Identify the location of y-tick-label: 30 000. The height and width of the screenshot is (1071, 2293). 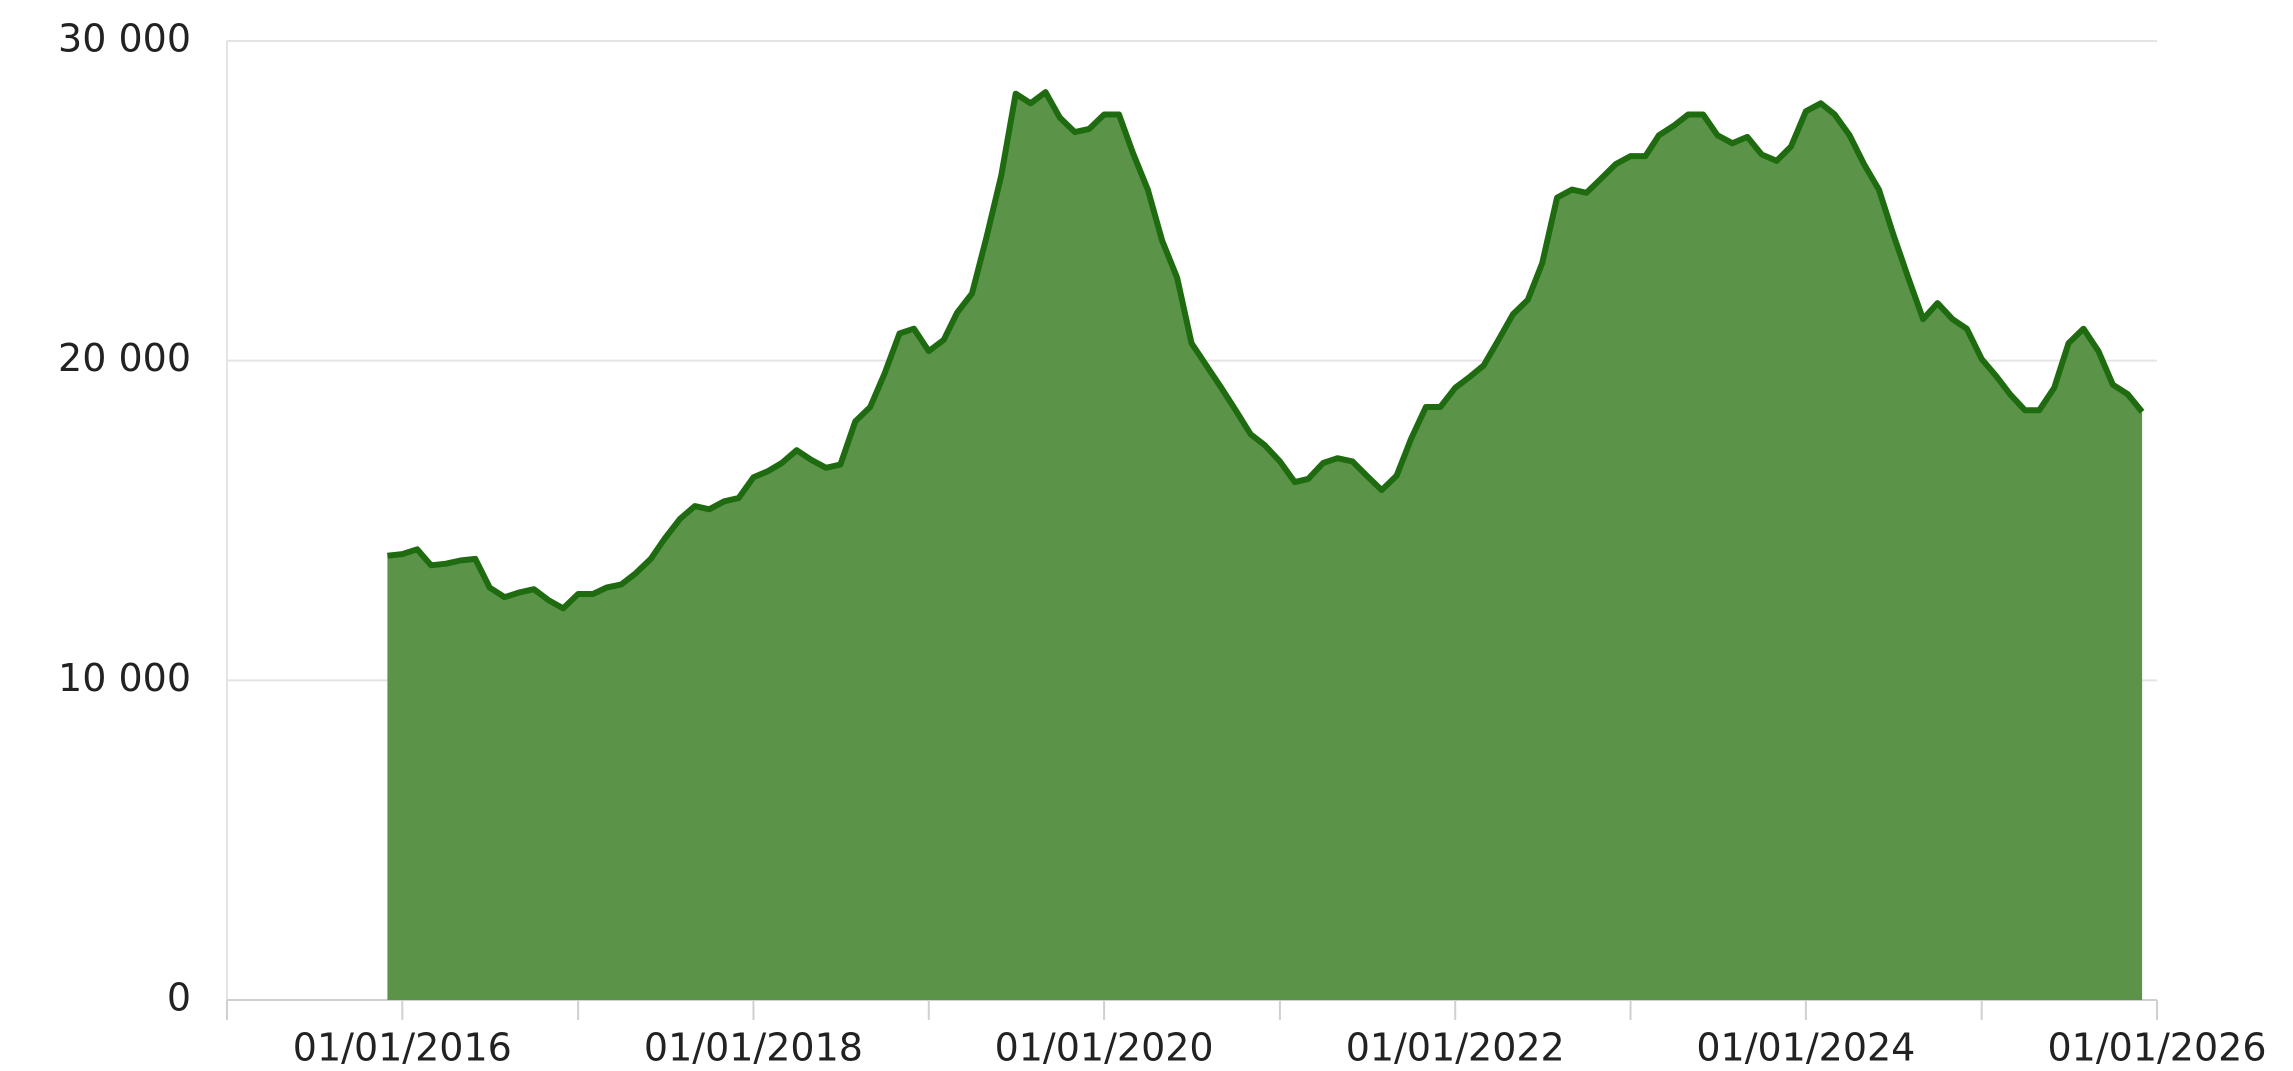
(124, 39).